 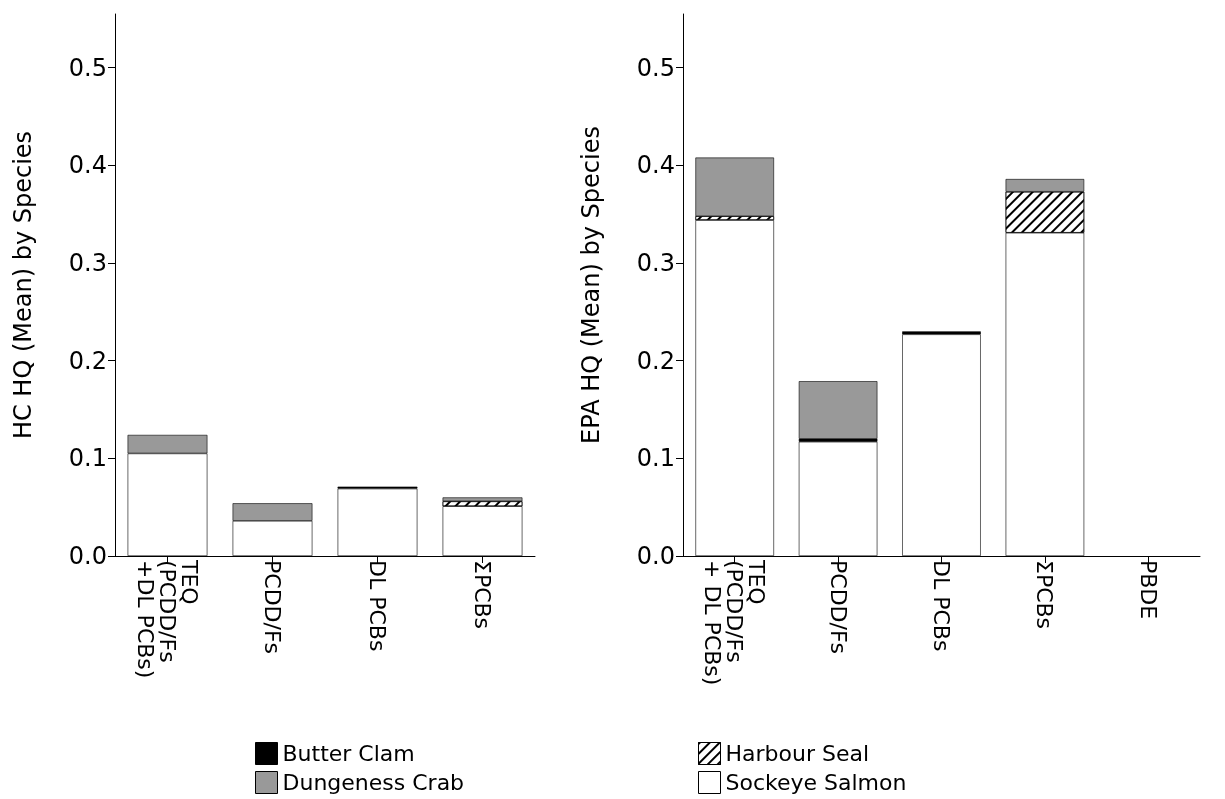 What do you see at coordinates (1148, 590) in the screenshot?
I see `x-tick-label: PBDE` at bounding box center [1148, 590].